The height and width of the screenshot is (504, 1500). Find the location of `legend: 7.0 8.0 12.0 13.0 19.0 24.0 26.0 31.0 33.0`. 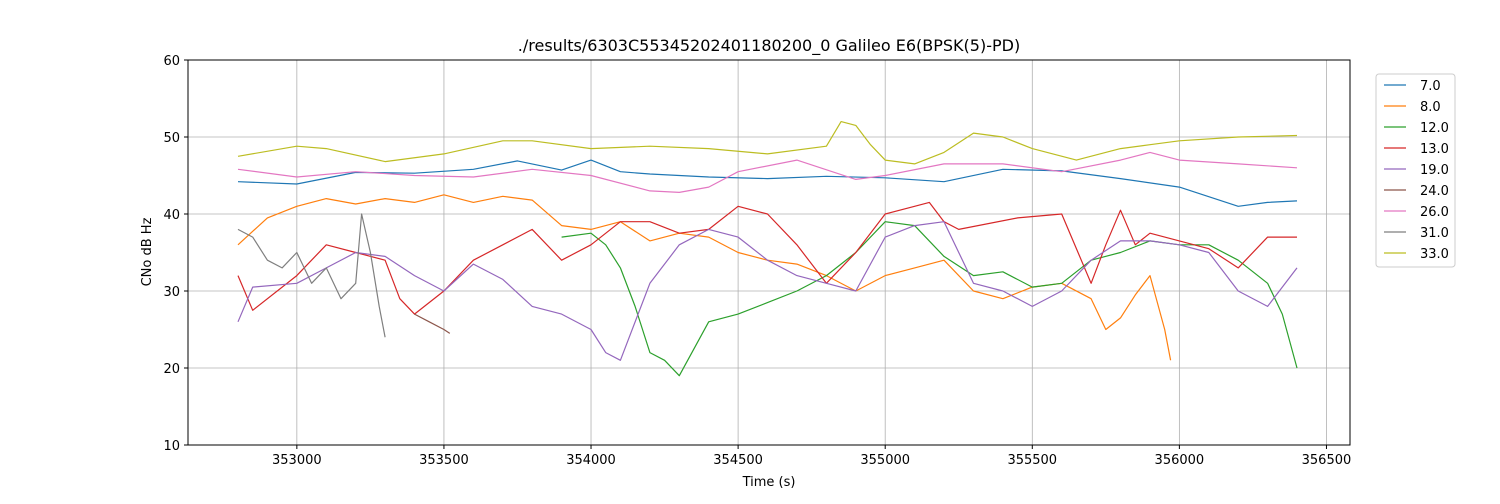

legend: 7.0 8.0 12.0 13.0 19.0 24.0 26.0 31.0 33.0 is located at coordinates (1415, 170).